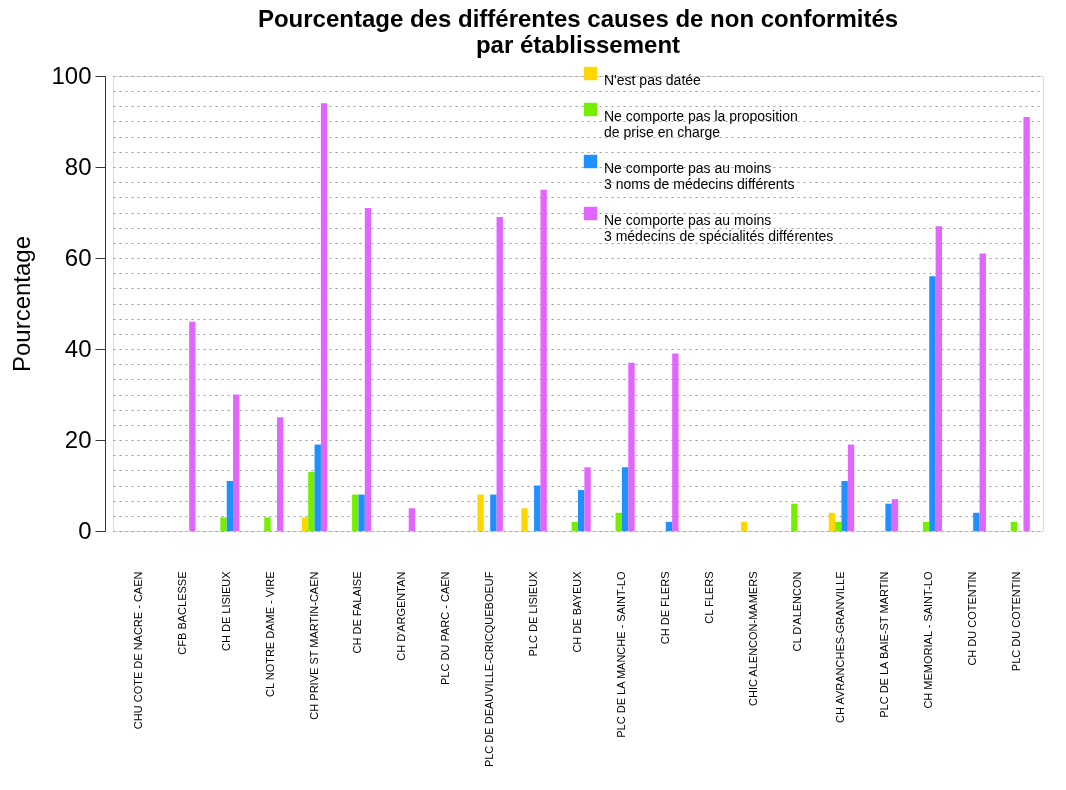 The width and height of the screenshot is (1066, 790). I want to click on x-tick-label: CHIC ALENCON-MAMERS, so click(752, 638).